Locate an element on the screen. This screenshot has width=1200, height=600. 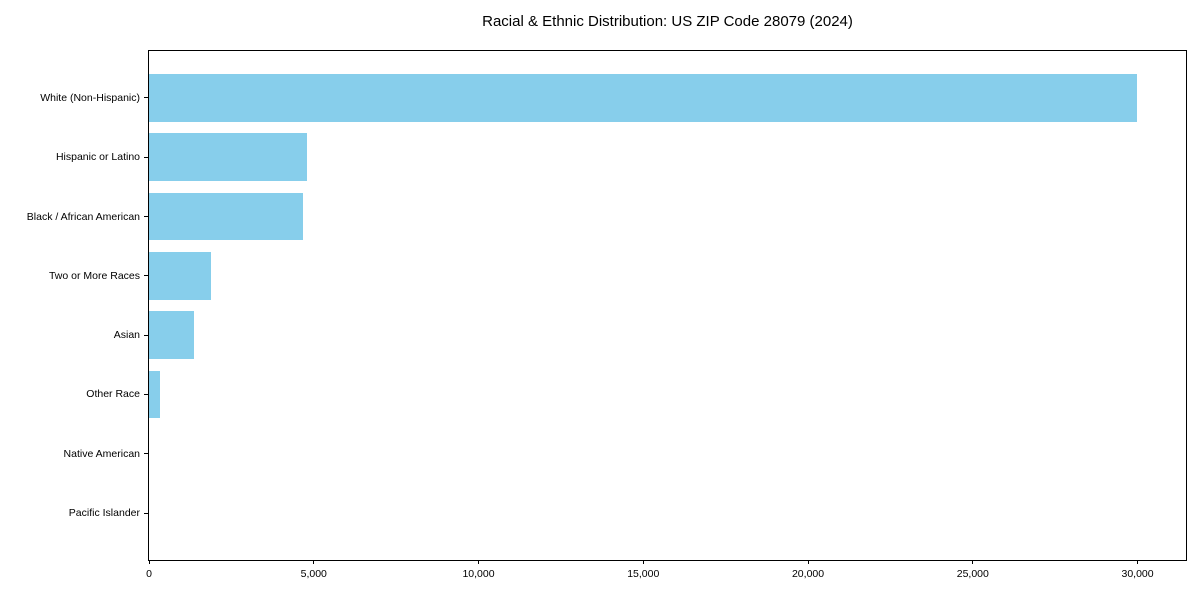
y-tick-label: Black / African American is located at coordinates (83, 216).